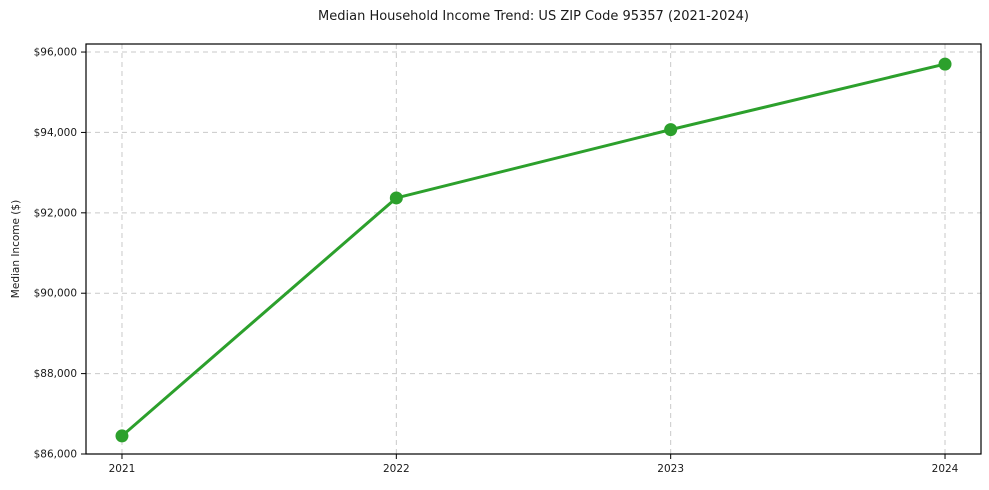 The width and height of the screenshot is (989, 490). Describe the element at coordinates (55, 294) in the screenshot. I see `y-tick-label: $90,000` at that location.